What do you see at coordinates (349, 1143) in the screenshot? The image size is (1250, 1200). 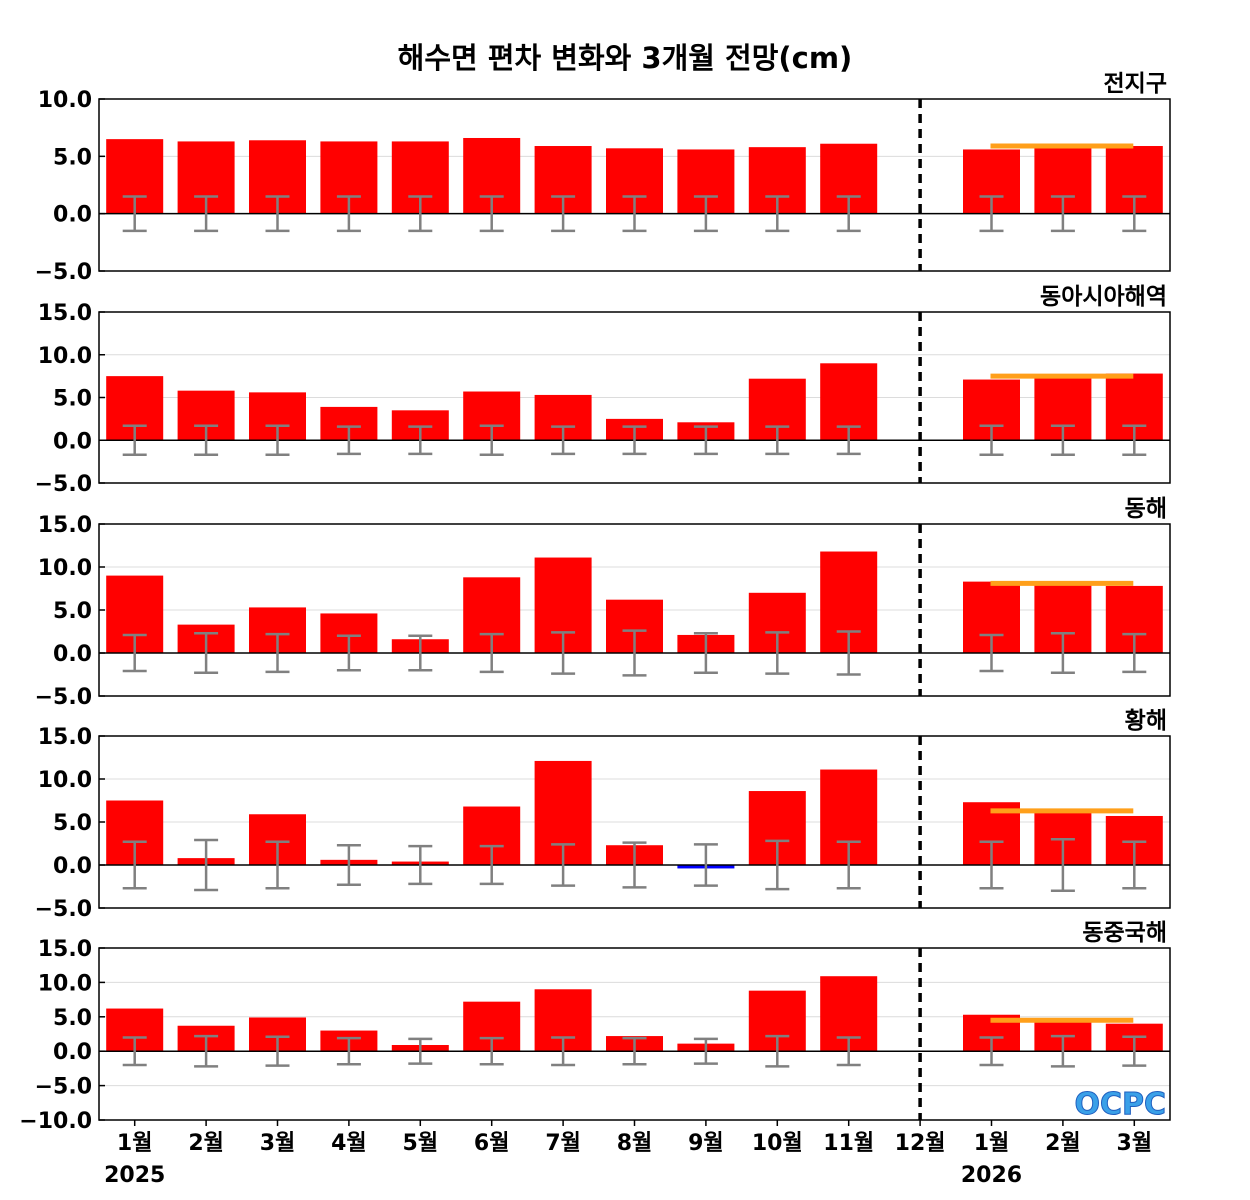 I see `x-tick-label: 4월` at bounding box center [349, 1143].